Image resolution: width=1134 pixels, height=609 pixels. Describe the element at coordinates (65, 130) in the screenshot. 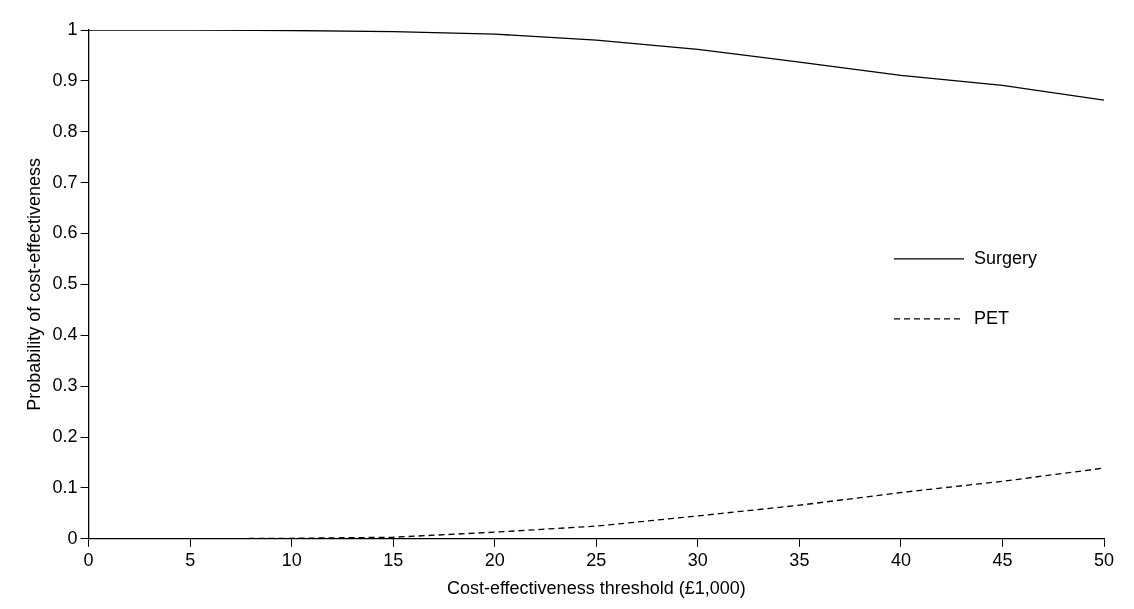

I see `y-tick-label: 0.8` at that location.